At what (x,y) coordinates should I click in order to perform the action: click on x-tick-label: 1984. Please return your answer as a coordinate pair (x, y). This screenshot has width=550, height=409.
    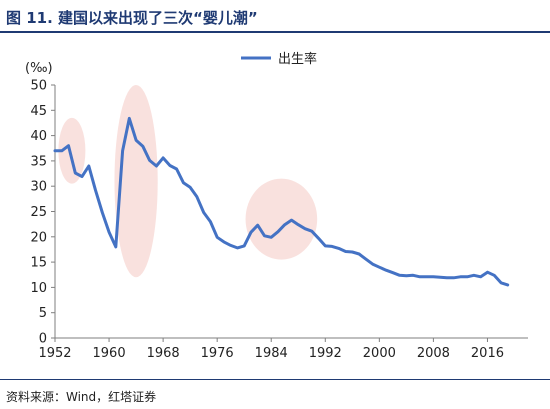
    Looking at the image, I should click on (271, 353).